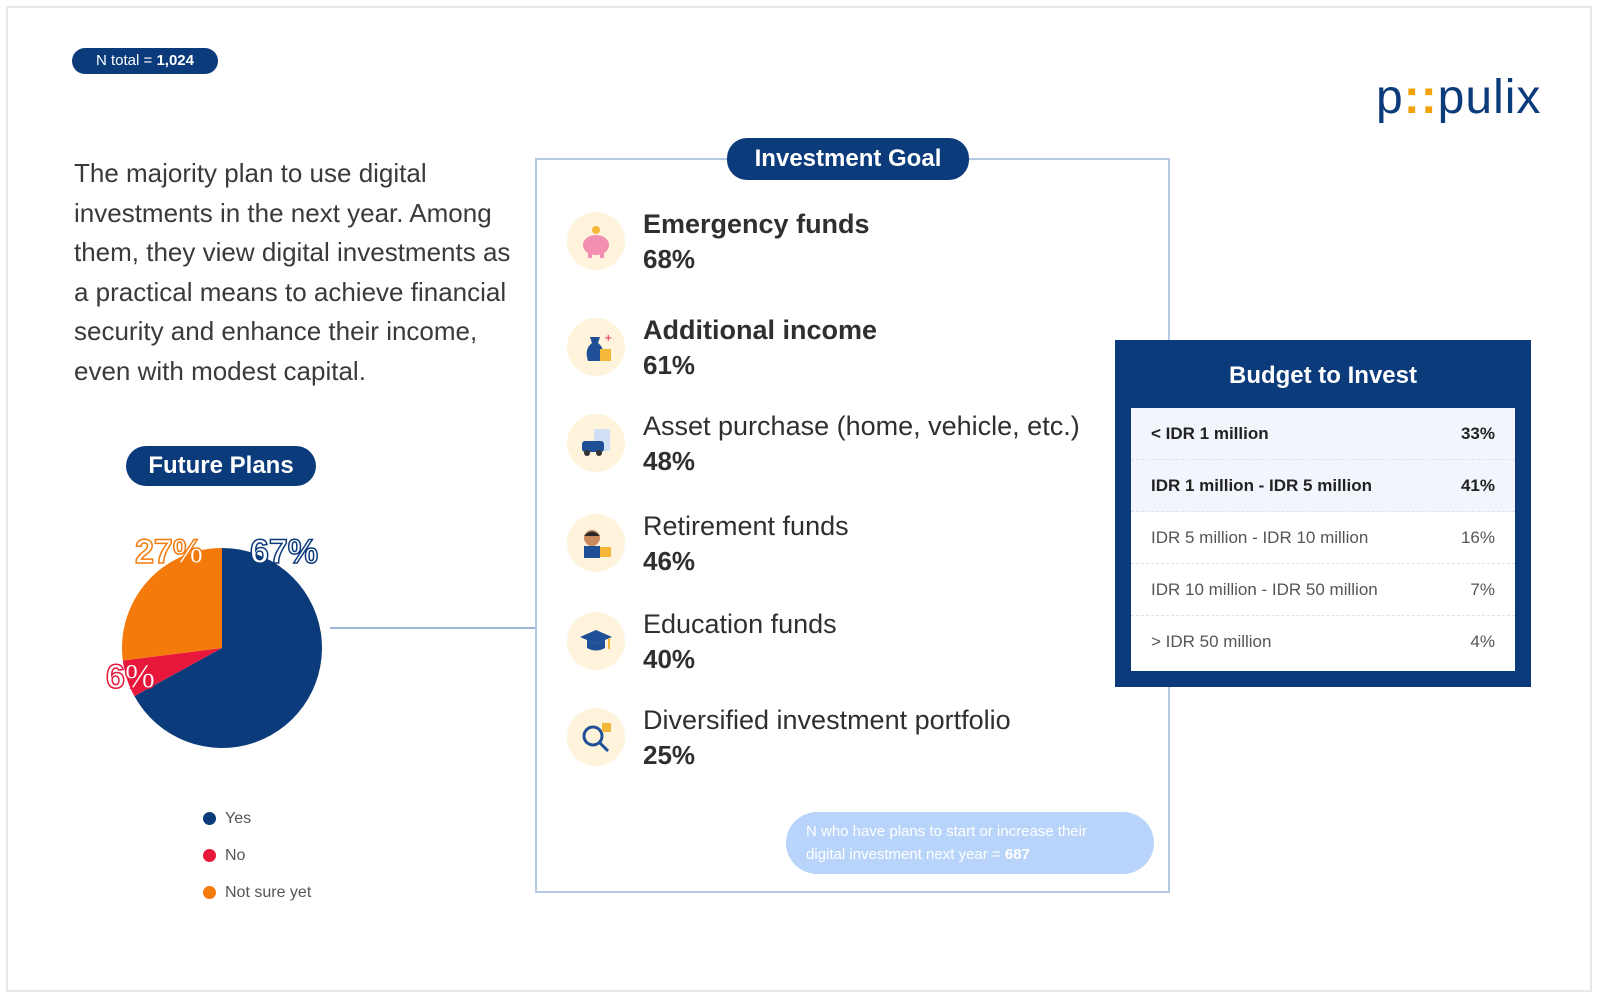 This screenshot has width=1600, height=1001. I want to click on pie-data-label: 27%, so click(169, 552).